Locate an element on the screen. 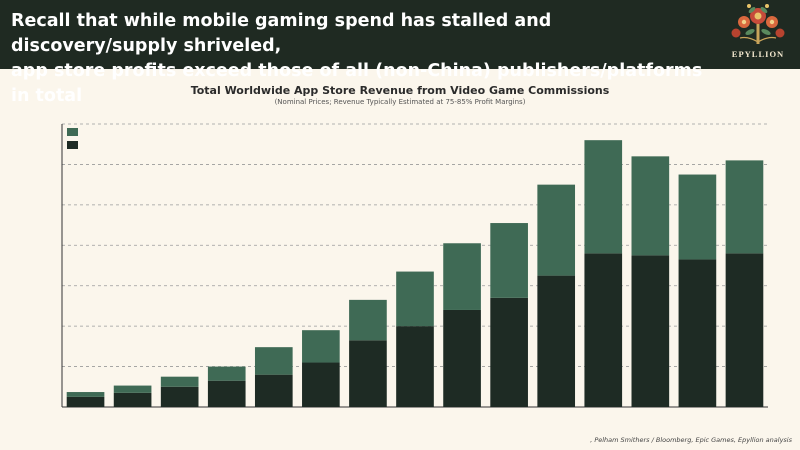 The image size is (800, 450). floral-tree-icon is located at coordinates (758, 24).